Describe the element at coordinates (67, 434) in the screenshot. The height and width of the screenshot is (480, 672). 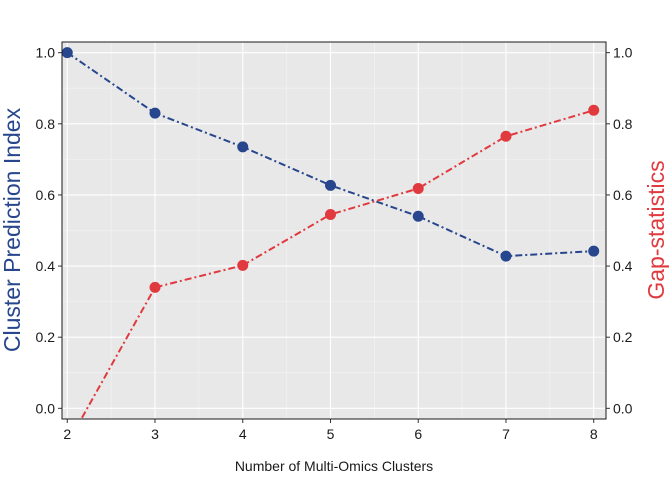
I see `x-tick-label: 2` at that location.